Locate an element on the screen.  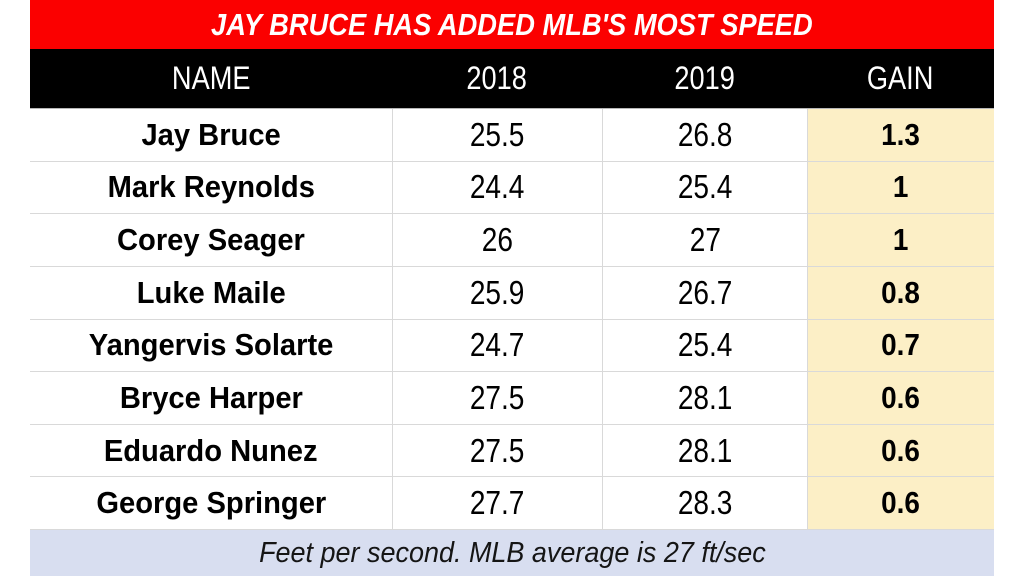
speed-2018-cell: 27.7 is located at coordinates (497, 503).